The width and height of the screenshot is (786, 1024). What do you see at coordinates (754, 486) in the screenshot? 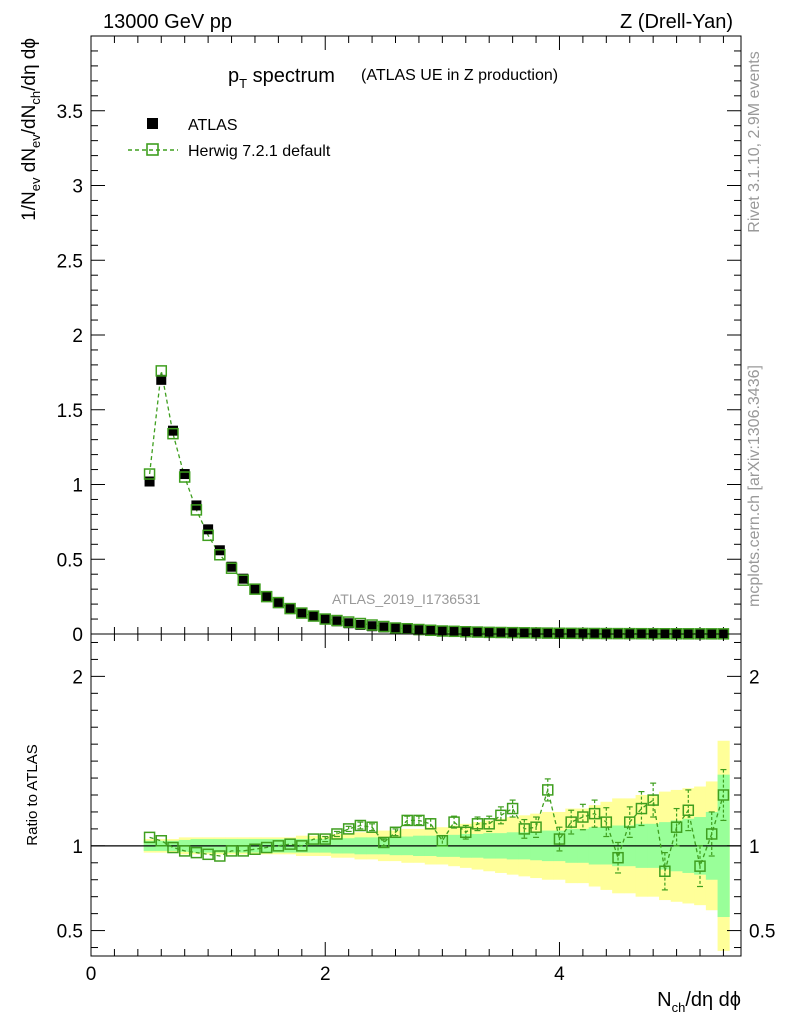
I see `mcplots-label: mcplots.cern.ch [arXiv:1306.3436]` at bounding box center [754, 486].